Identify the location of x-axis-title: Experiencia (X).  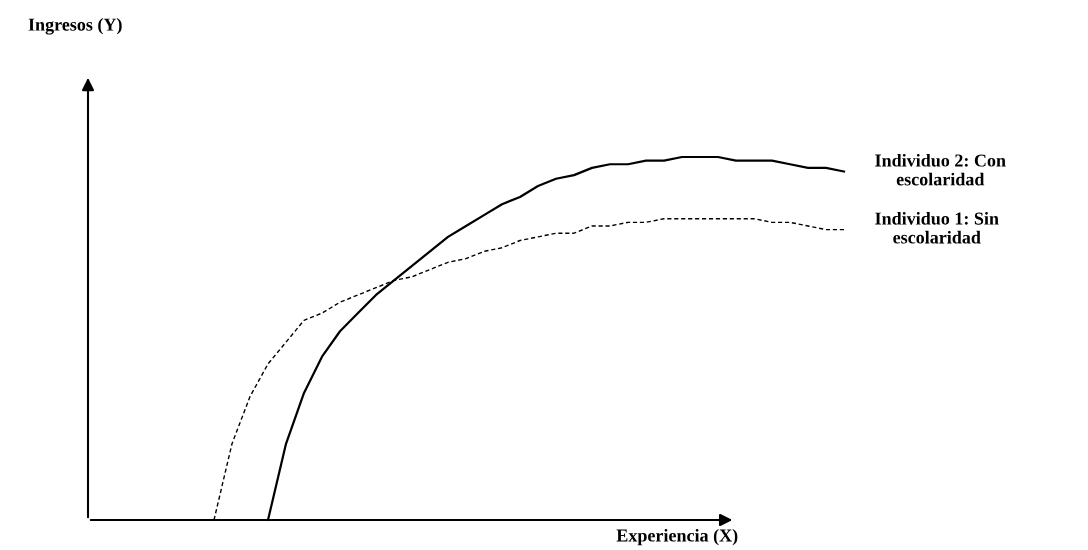
(677, 537).